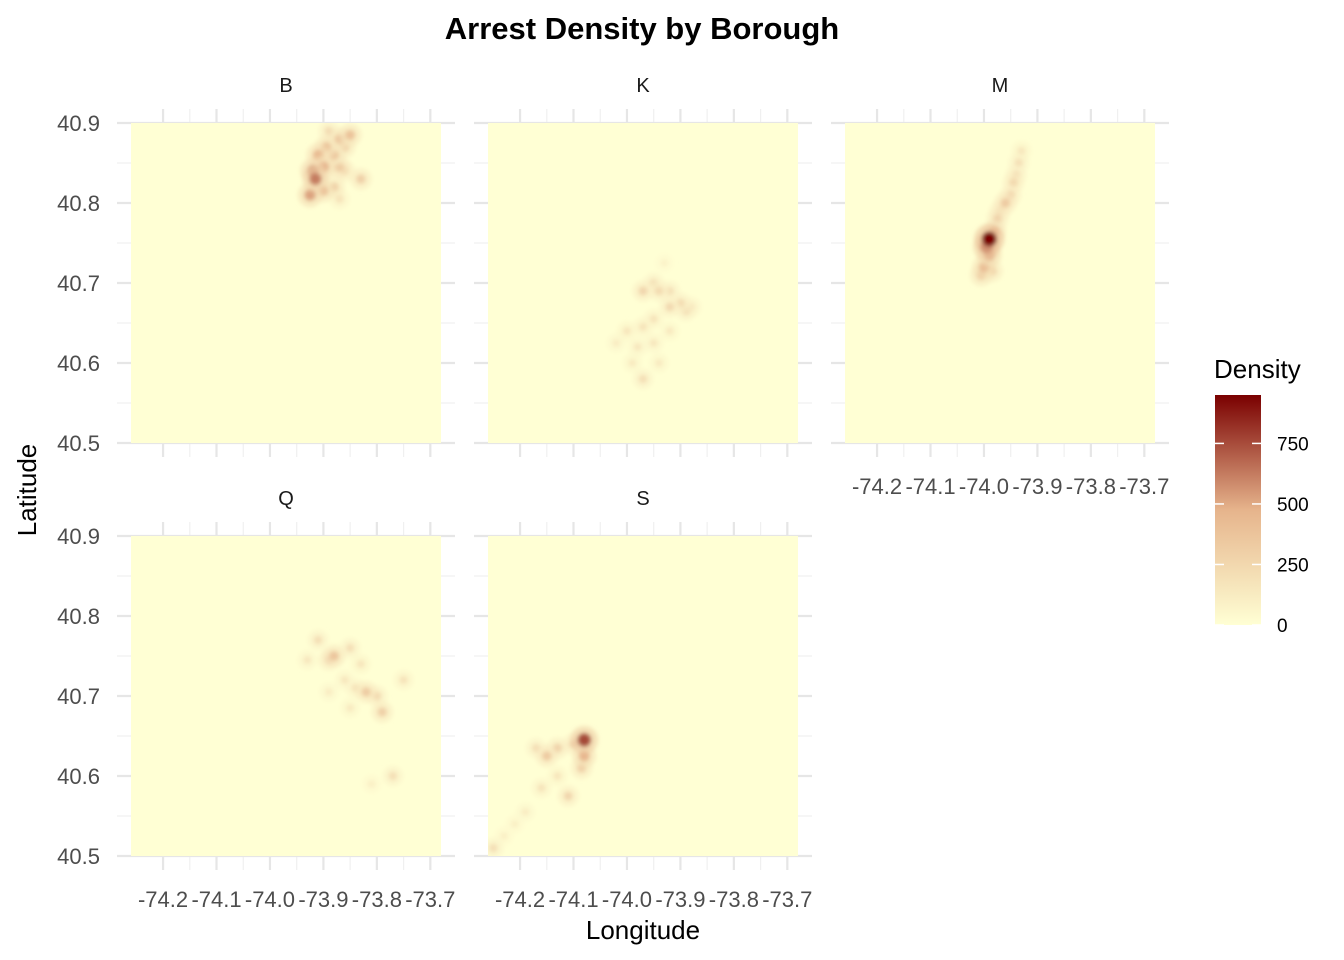 The width and height of the screenshot is (1344, 960). I want to click on facet-panel-k: K, so click(643, 266).